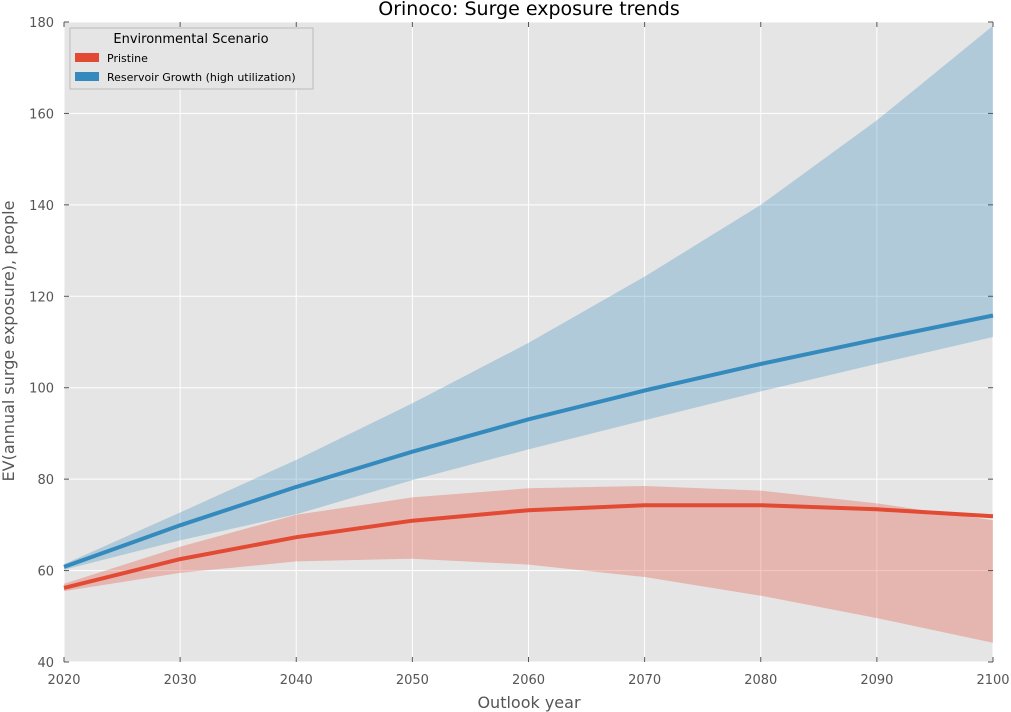  I want to click on y-tick-label: 40, so click(45, 663).